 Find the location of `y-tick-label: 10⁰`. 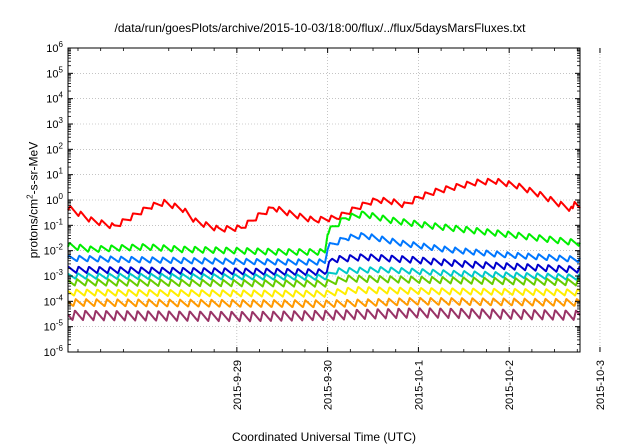

y-tick-label: 10⁰ is located at coordinates (54, 199).